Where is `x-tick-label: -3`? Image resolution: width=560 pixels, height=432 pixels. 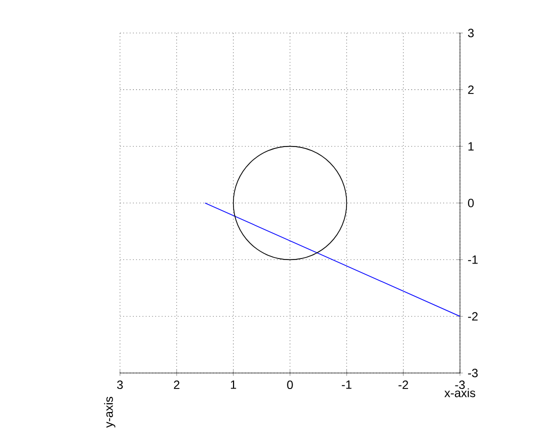 x-tick-label: -3 is located at coordinates (460, 384).